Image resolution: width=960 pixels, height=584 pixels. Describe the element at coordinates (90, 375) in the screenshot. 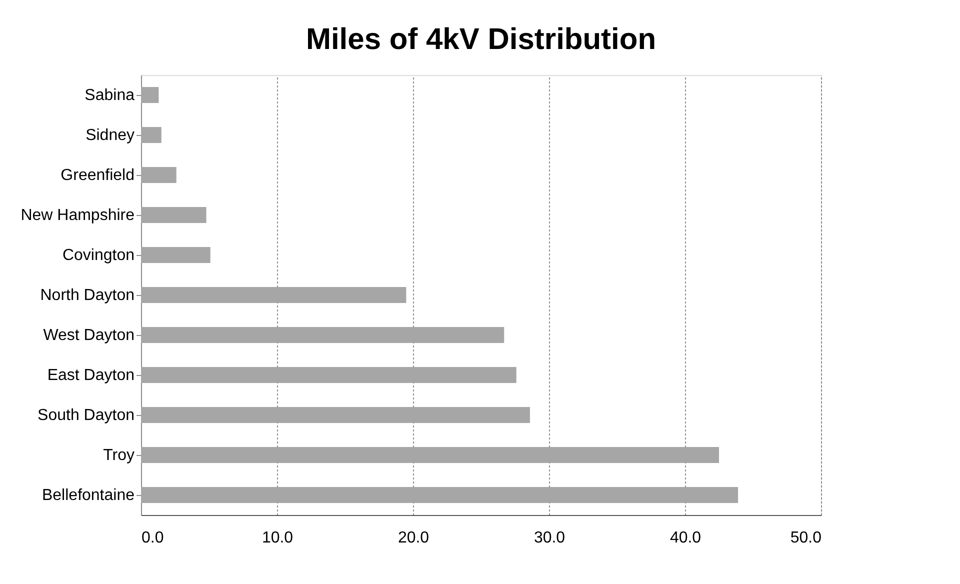

I see `y-tick-label: East Dayton` at that location.